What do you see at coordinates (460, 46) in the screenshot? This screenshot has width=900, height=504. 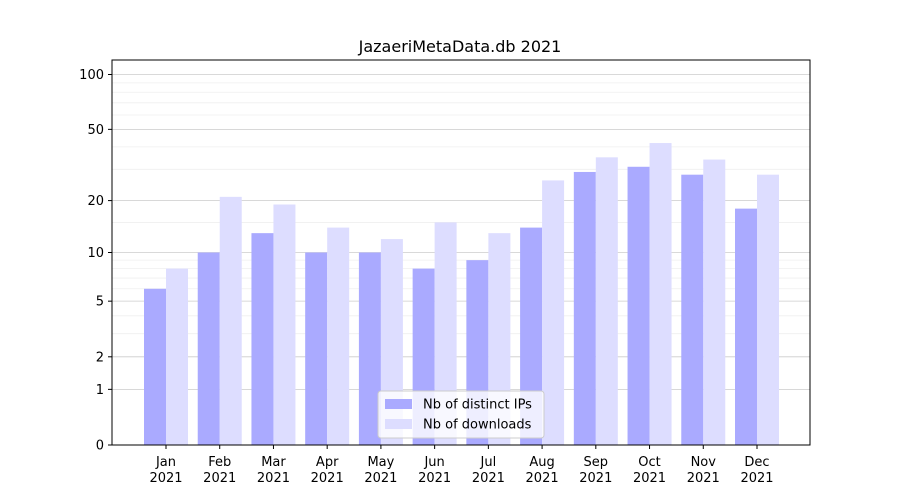 I see `chart-title: JazaeriMetaData.db 2021` at bounding box center [460, 46].